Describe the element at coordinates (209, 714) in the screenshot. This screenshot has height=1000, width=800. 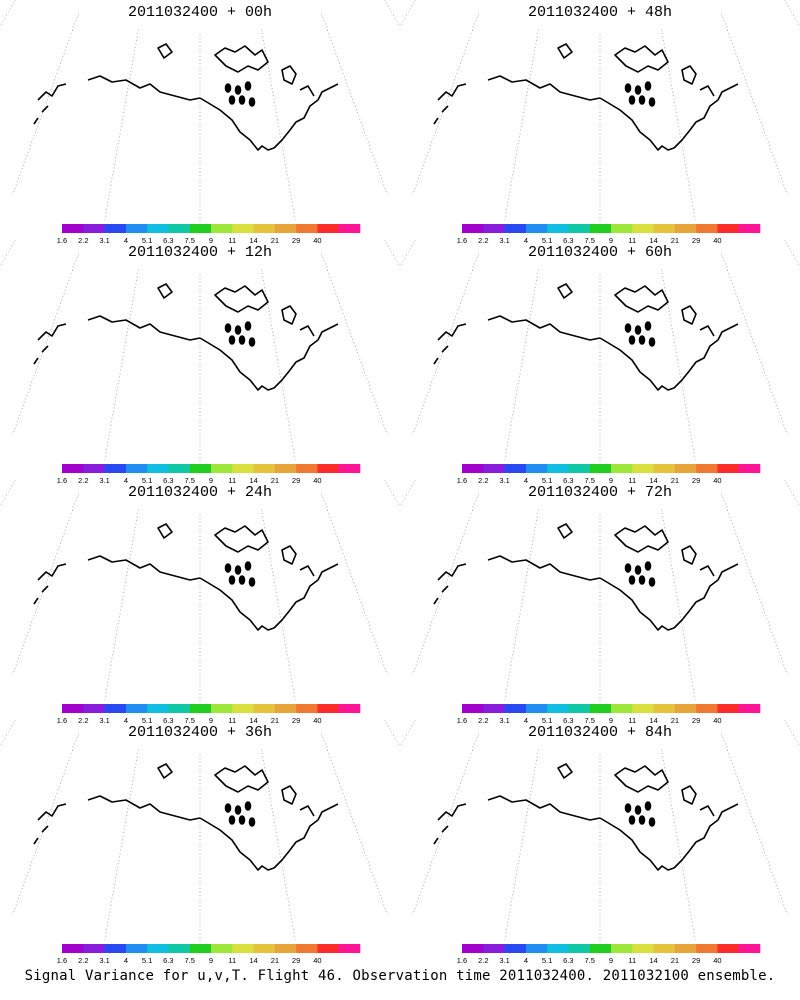
I see `colorbar: 1.6 2.2 3.1 4 5.1 6.3 7.5 9 11 14 21 29 40` at that location.